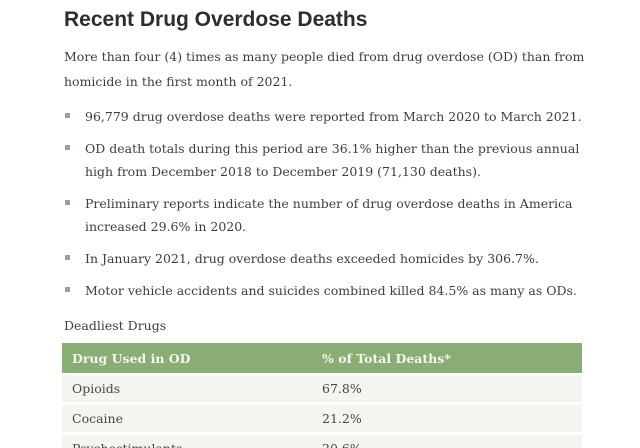  I want to click on percent-cell: 67.8%, so click(447, 388).